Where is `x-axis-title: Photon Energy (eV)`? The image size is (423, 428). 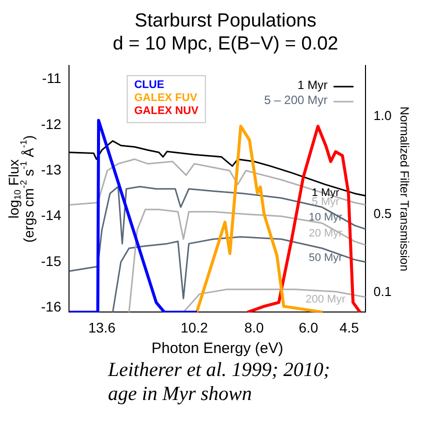
x-axis-title: Photon Energy (eV) is located at coordinates (218, 349).